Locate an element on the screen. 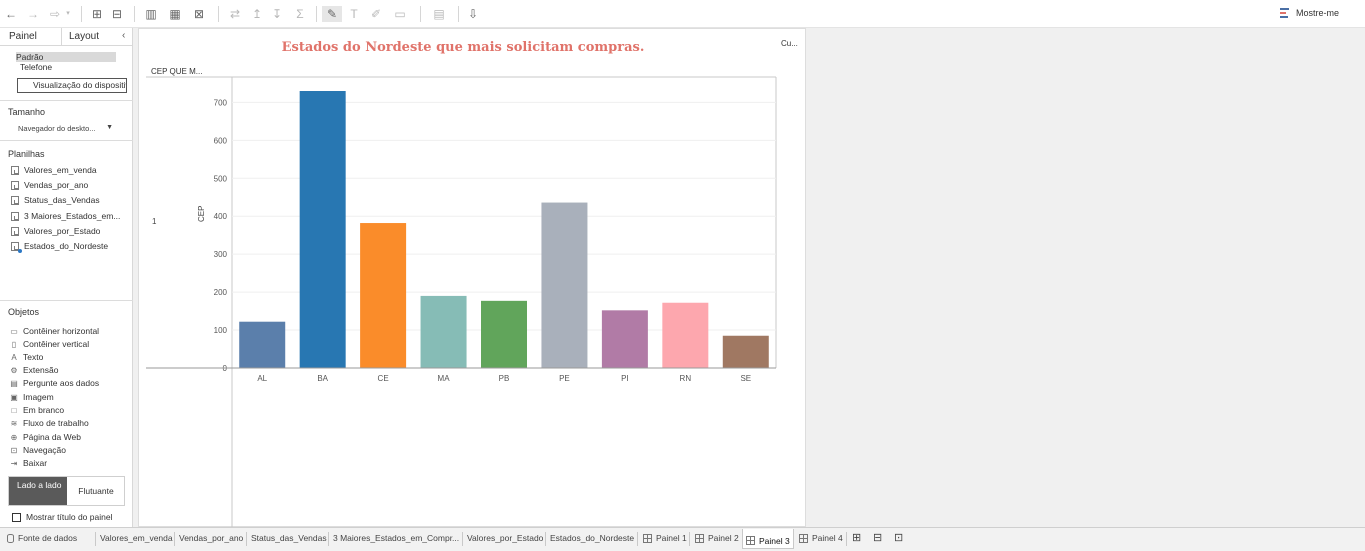 Image resolution: width=1365 pixels, height=551 pixels. database-icon is located at coordinates (10, 538).